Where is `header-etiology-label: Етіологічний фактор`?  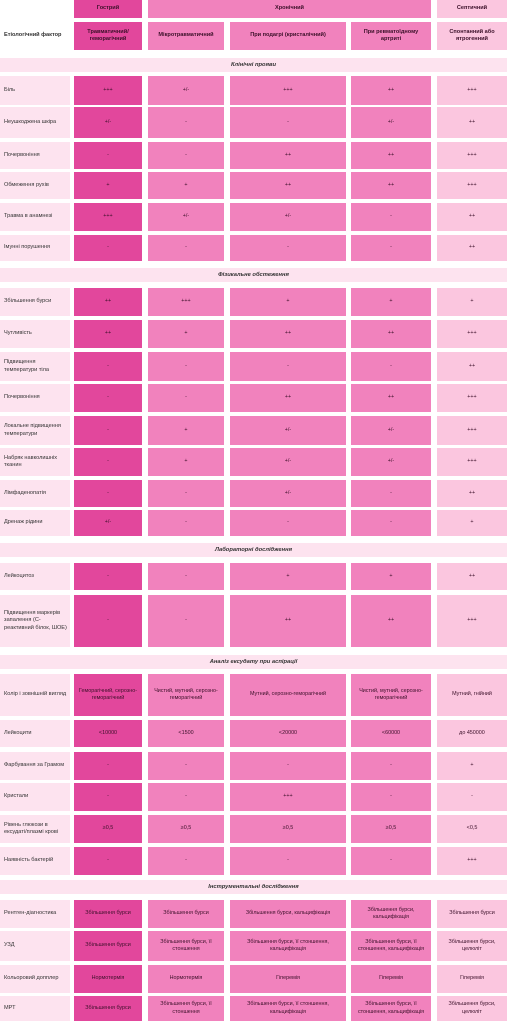
header-etiology-label: Етіологічний фактор is located at coordinates (35, 36).